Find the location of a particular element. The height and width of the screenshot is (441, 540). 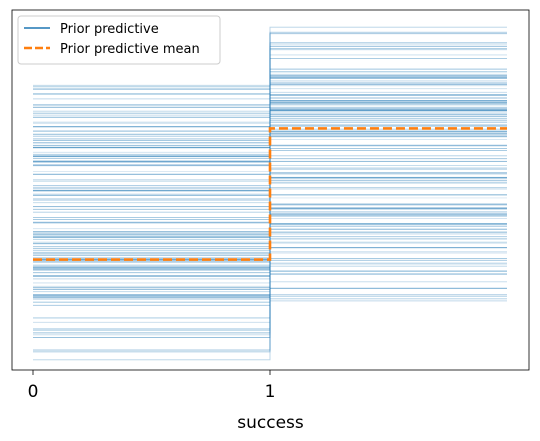

legend-box is located at coordinates (119, 40).